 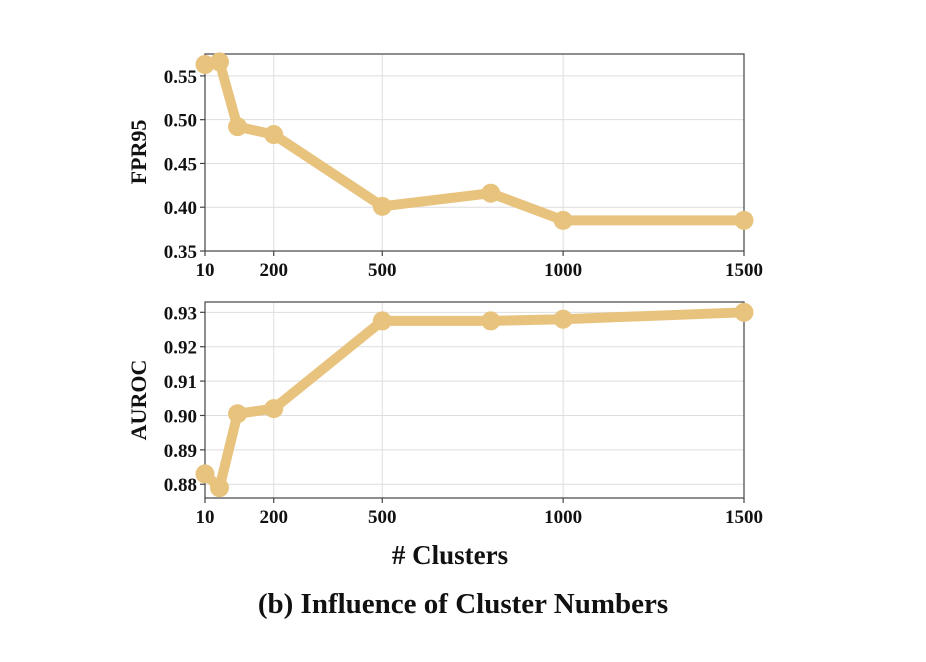 What do you see at coordinates (180, 164) in the screenshot?
I see `y-tick-label: 0.45` at bounding box center [180, 164].